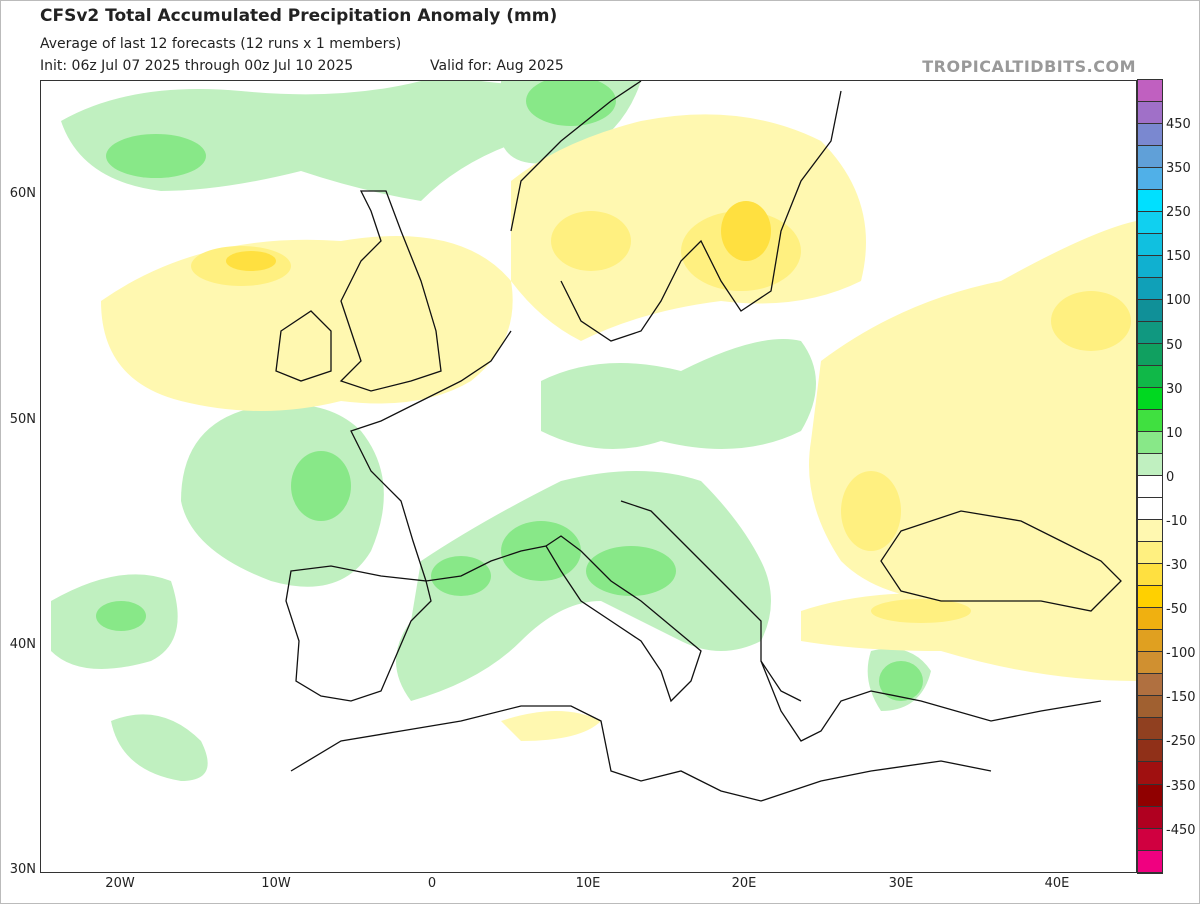 The width and height of the screenshot is (1200, 904). Describe the element at coordinates (931, 701) in the screenshot. I see `coast-turkey-greece` at that location.